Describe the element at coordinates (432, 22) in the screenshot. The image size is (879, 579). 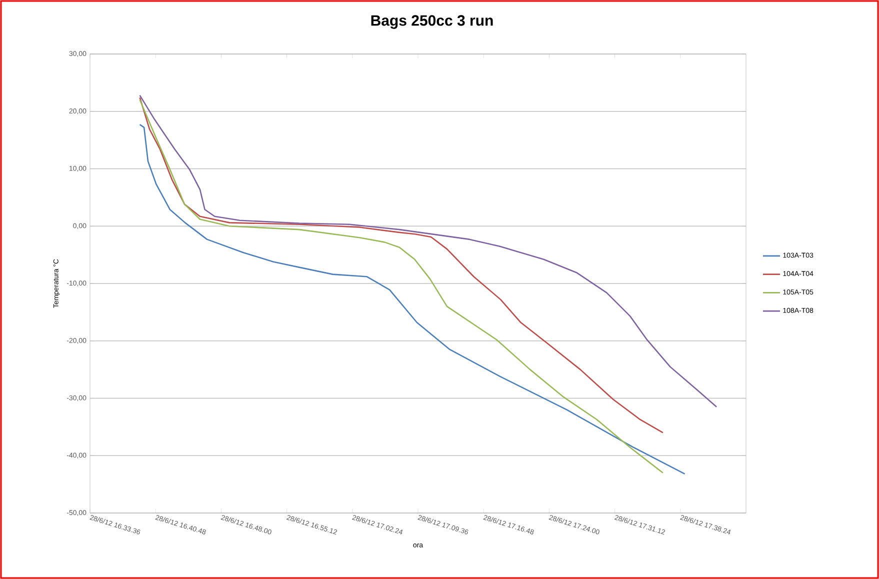
I see `chart-title: Bags 250cc 3 run` at that location.